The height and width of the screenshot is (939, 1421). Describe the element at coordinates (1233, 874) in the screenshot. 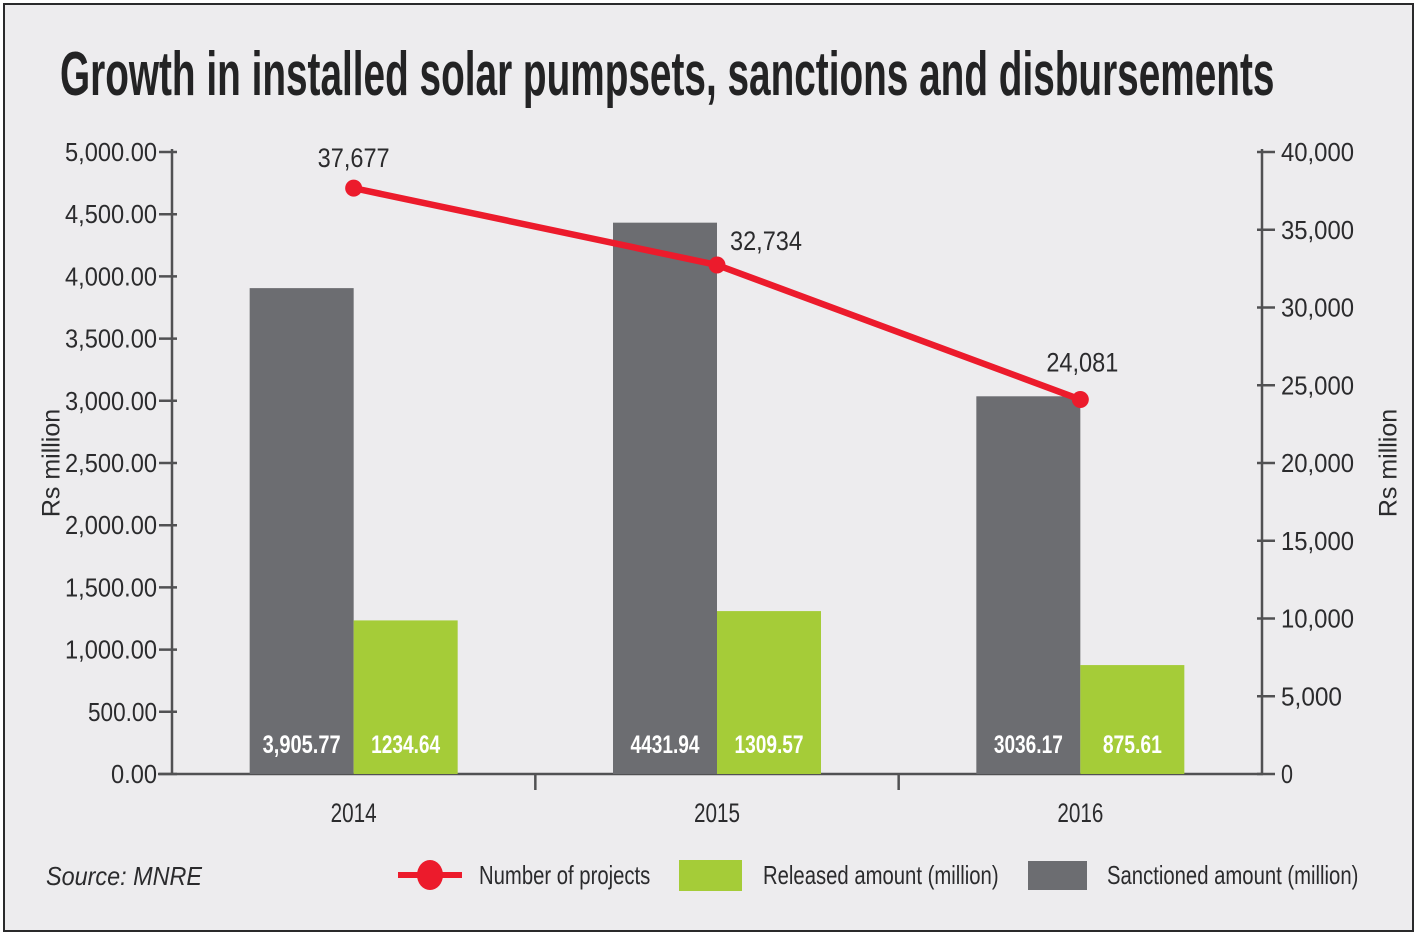

I see `legend-label-sanctioned-amount: Sanctioned amount (million)` at that location.